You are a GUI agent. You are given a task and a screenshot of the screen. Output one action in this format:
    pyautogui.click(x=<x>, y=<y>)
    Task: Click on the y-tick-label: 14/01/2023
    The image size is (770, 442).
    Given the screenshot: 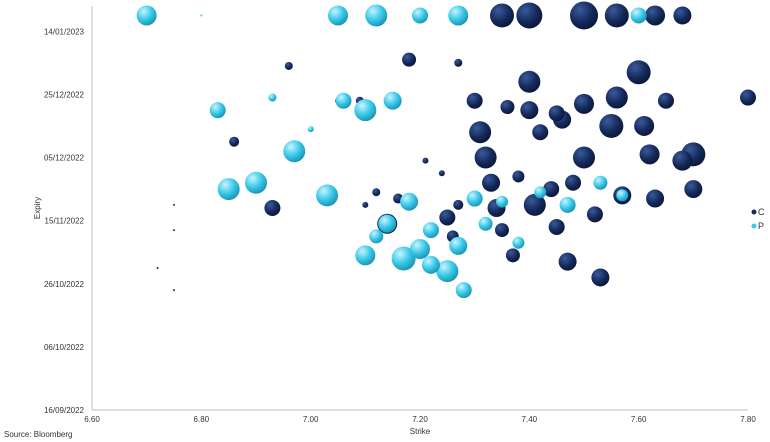 What is the action you would take?
    pyautogui.click(x=64, y=31)
    